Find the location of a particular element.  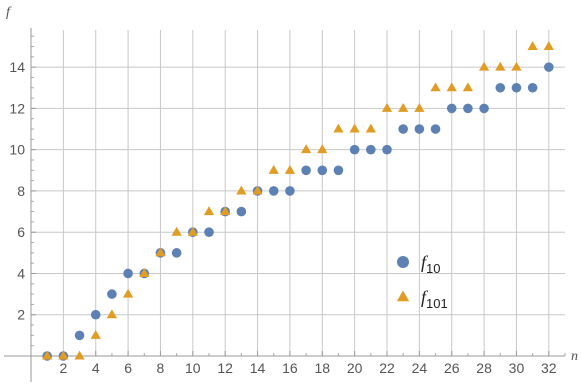

y-tick-label: 12 is located at coordinates (17, 108).